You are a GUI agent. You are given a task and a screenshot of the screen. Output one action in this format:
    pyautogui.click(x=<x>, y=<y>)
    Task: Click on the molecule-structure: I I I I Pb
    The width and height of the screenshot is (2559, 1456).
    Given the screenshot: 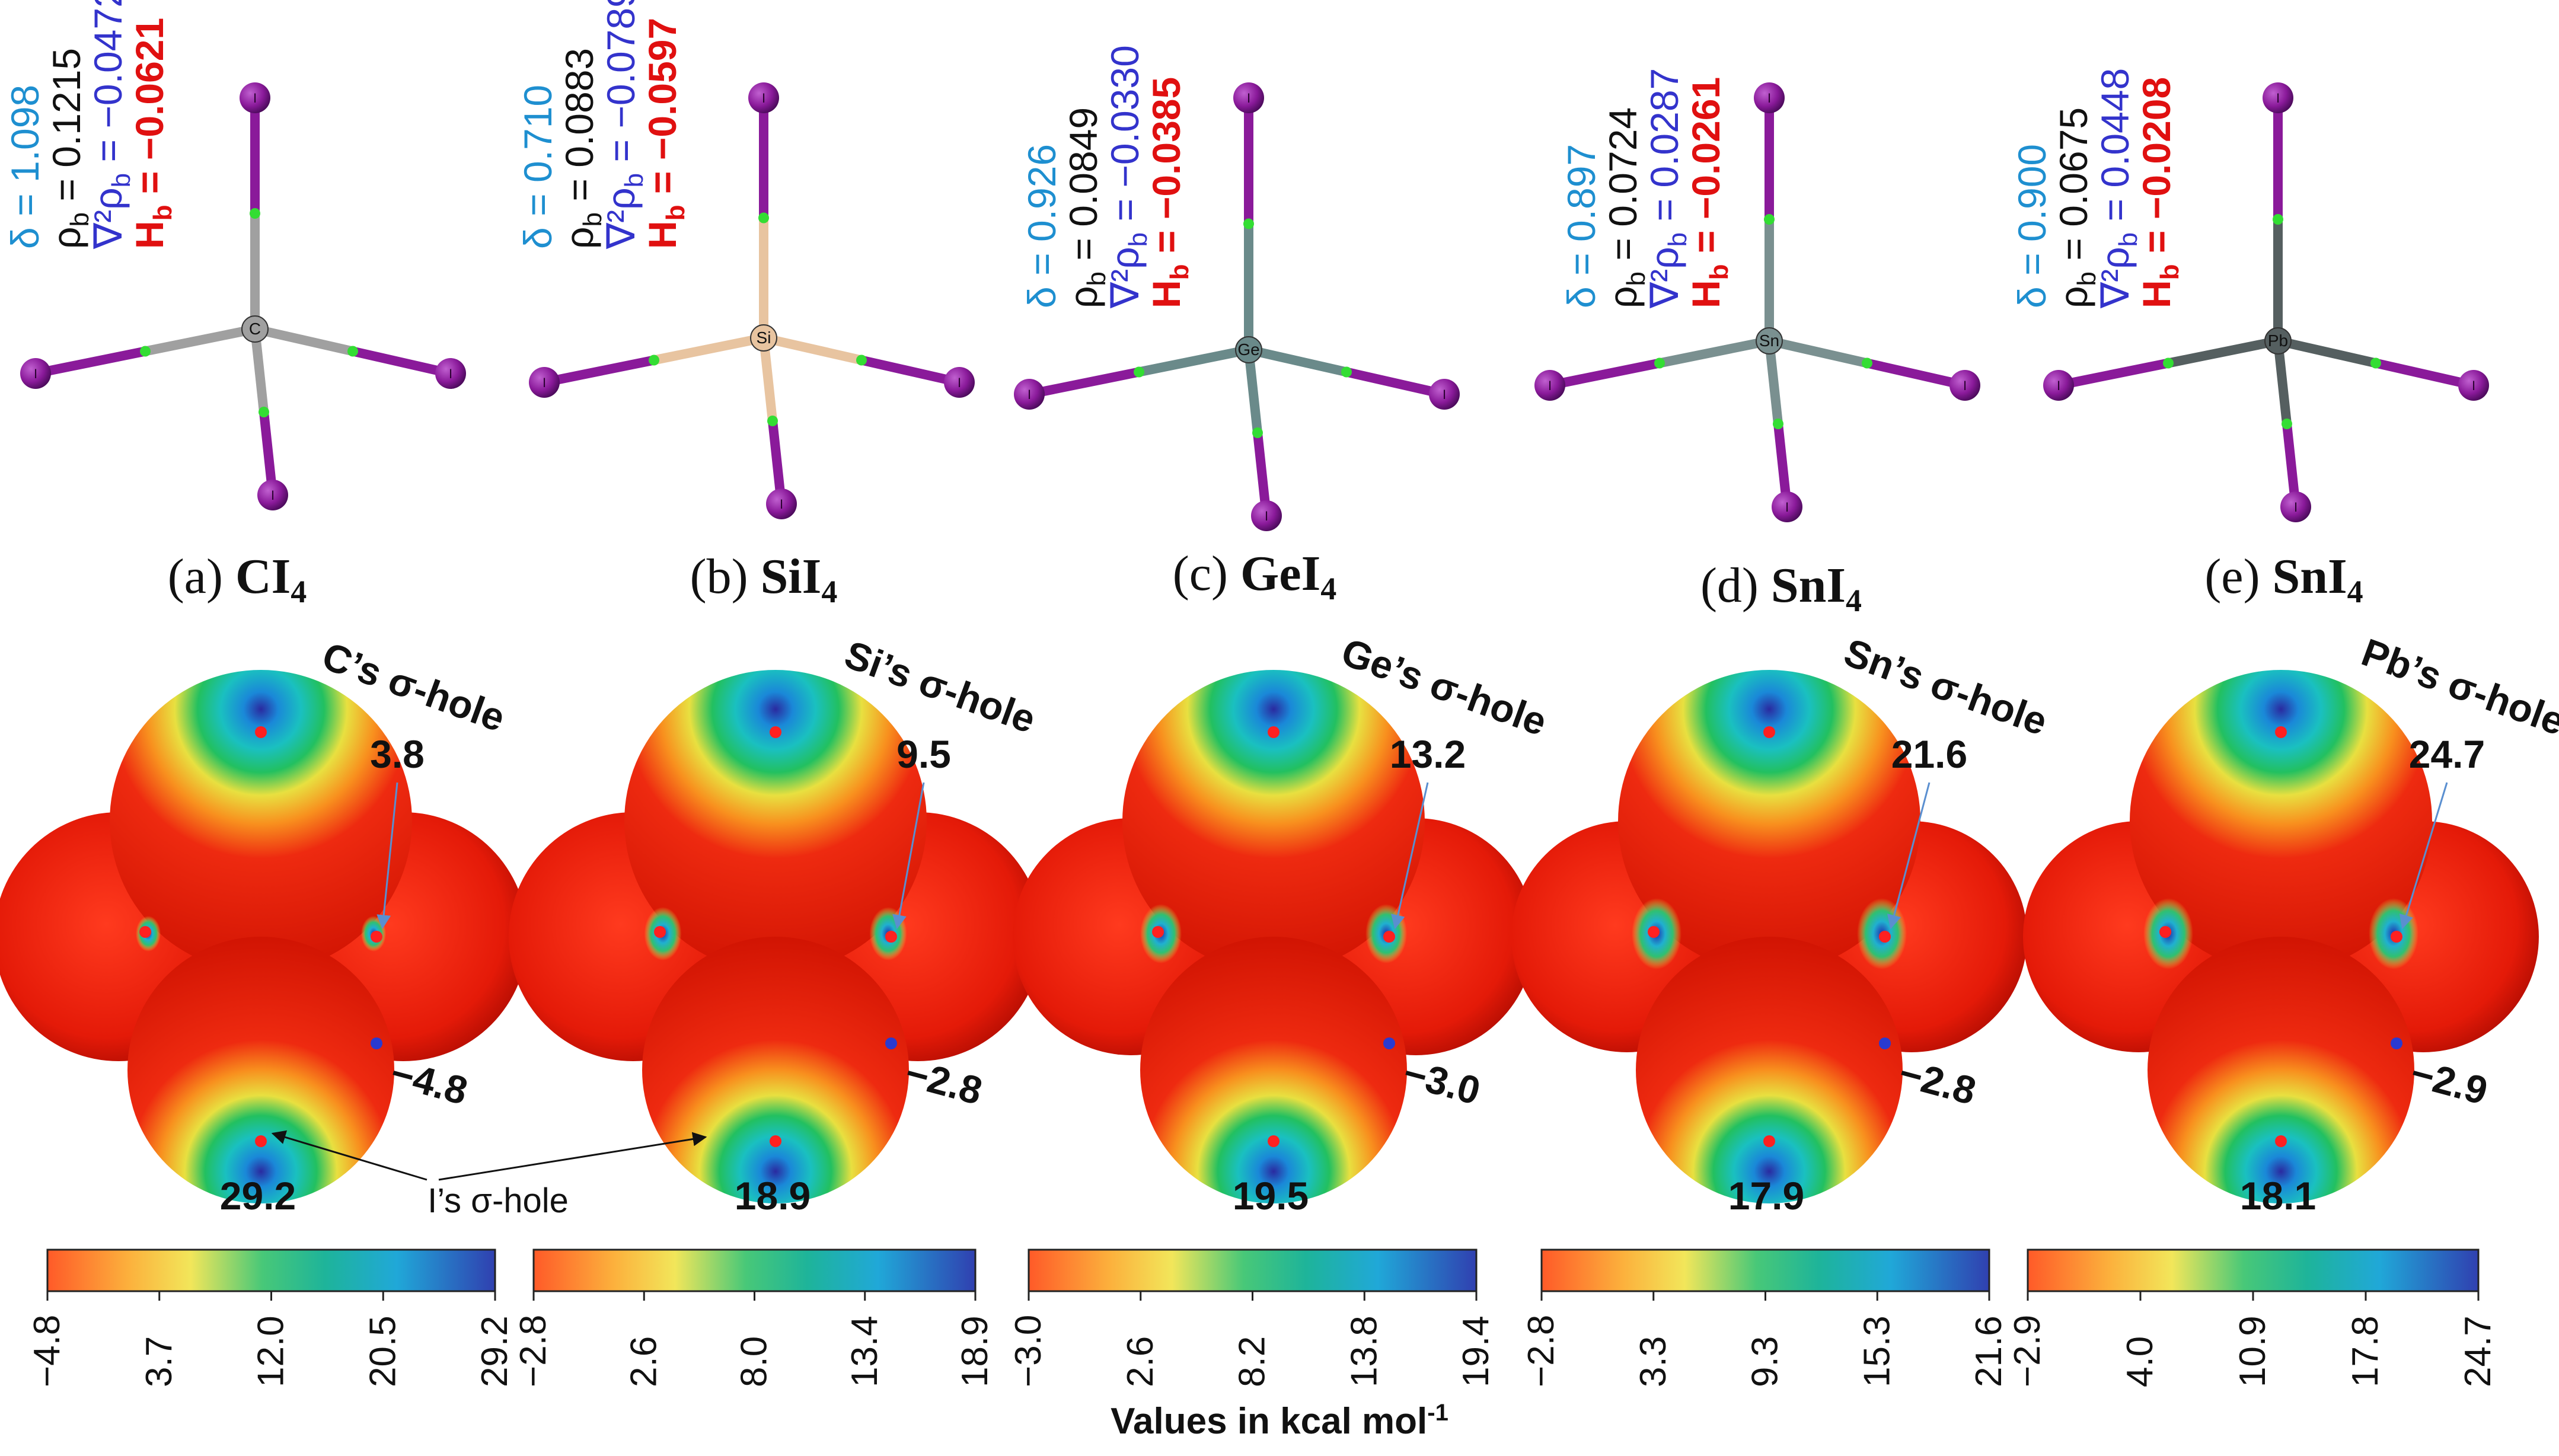 What is the action you would take?
    pyautogui.click(x=2266, y=302)
    